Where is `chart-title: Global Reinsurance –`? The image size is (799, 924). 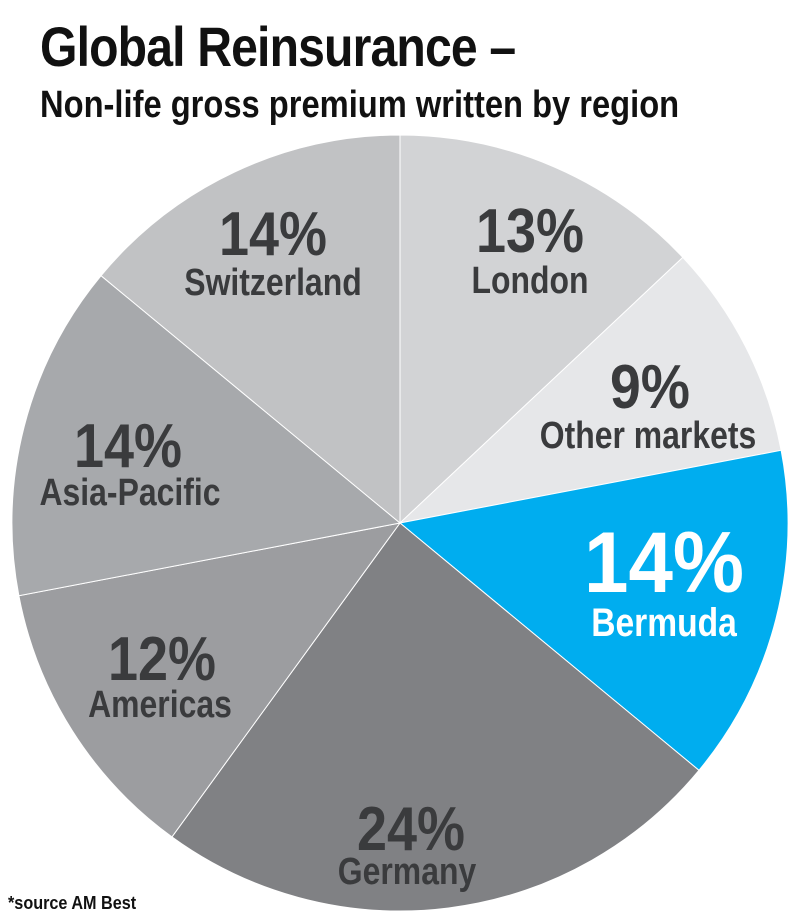
chart-title: Global Reinsurance – is located at coordinates (278, 46).